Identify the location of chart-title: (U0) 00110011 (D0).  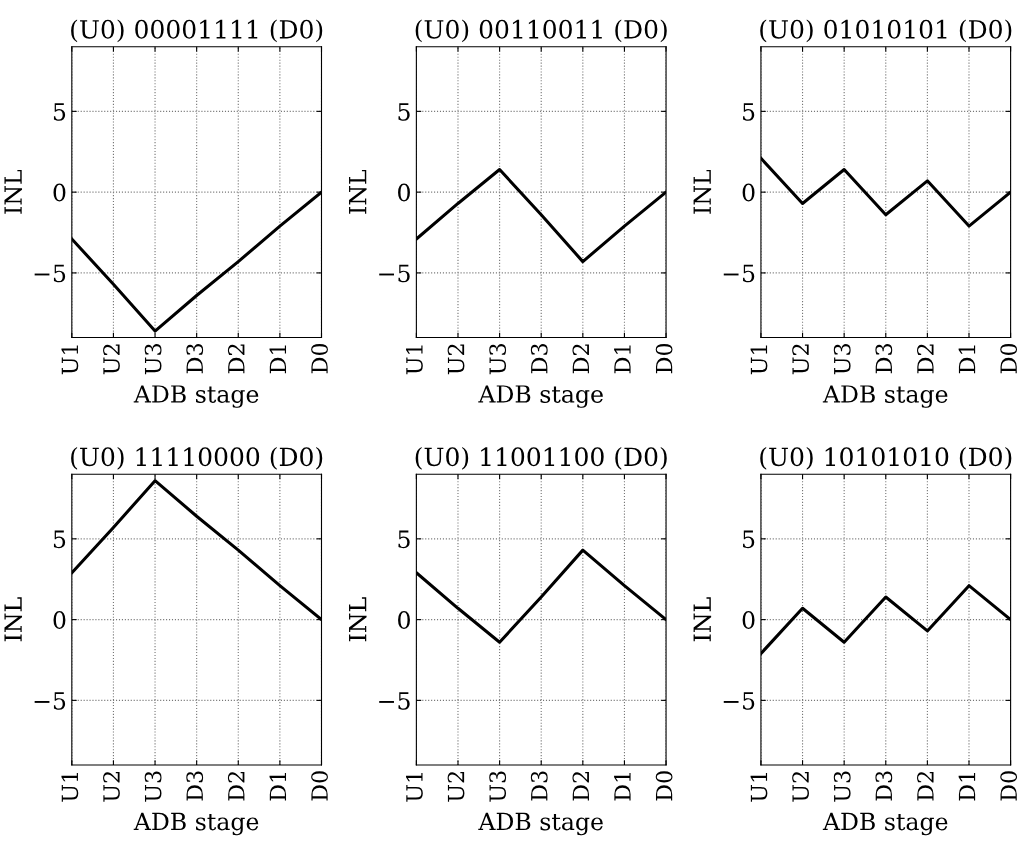
(541, 31).